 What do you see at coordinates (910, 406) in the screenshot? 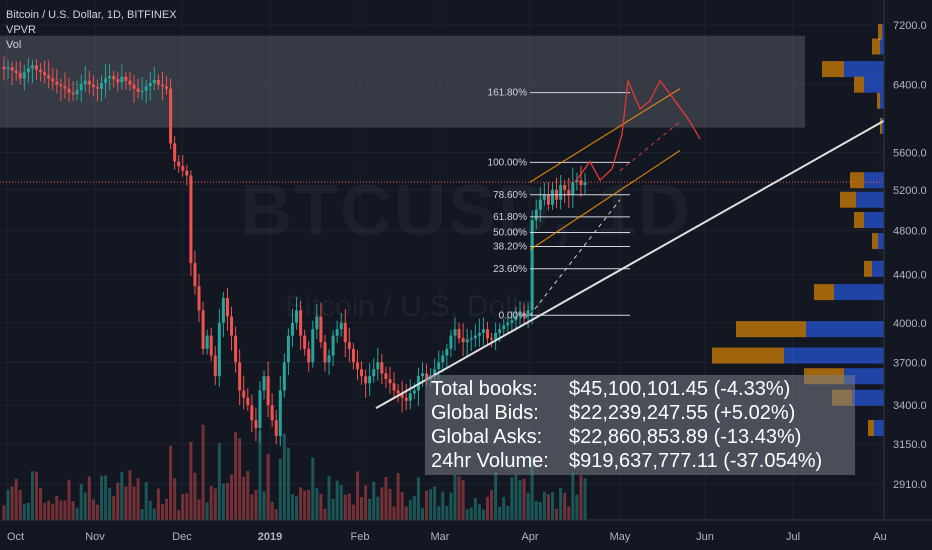
I see `y-tick-label: 3400.0` at bounding box center [910, 406].